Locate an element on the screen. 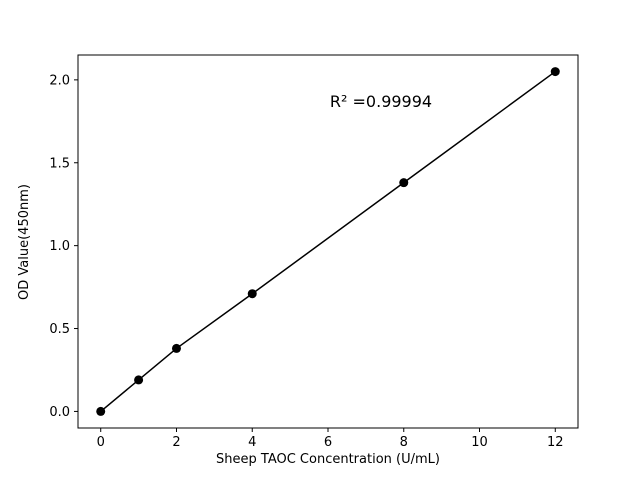 The image size is (640, 484). x-tick-label: 2 is located at coordinates (176, 442).